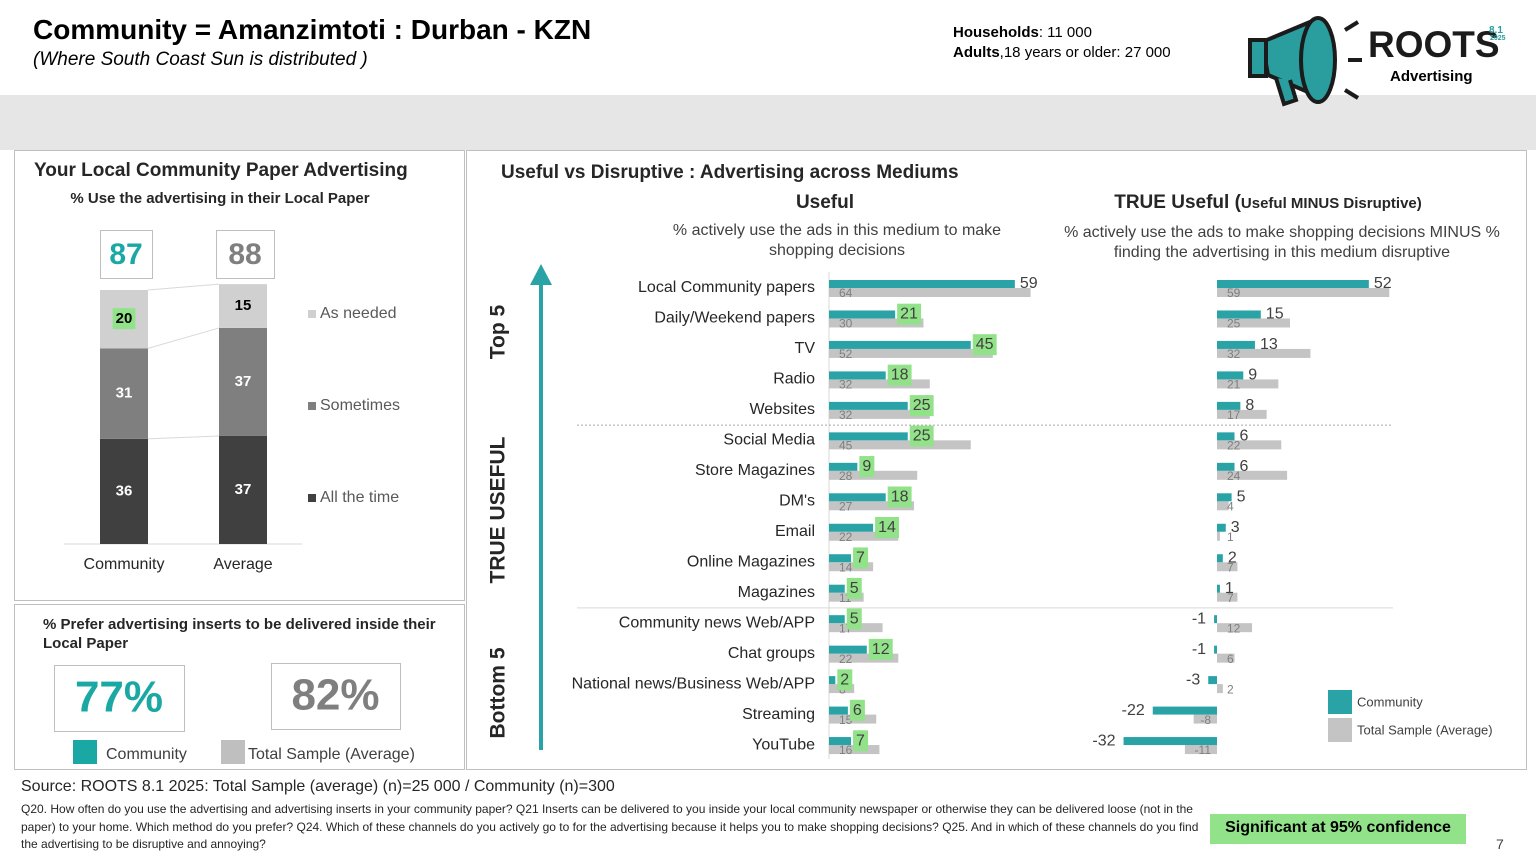 This screenshot has width=1536, height=864. Describe the element at coordinates (846, 537) in the screenshot. I see `data-label-total: 22` at that location.